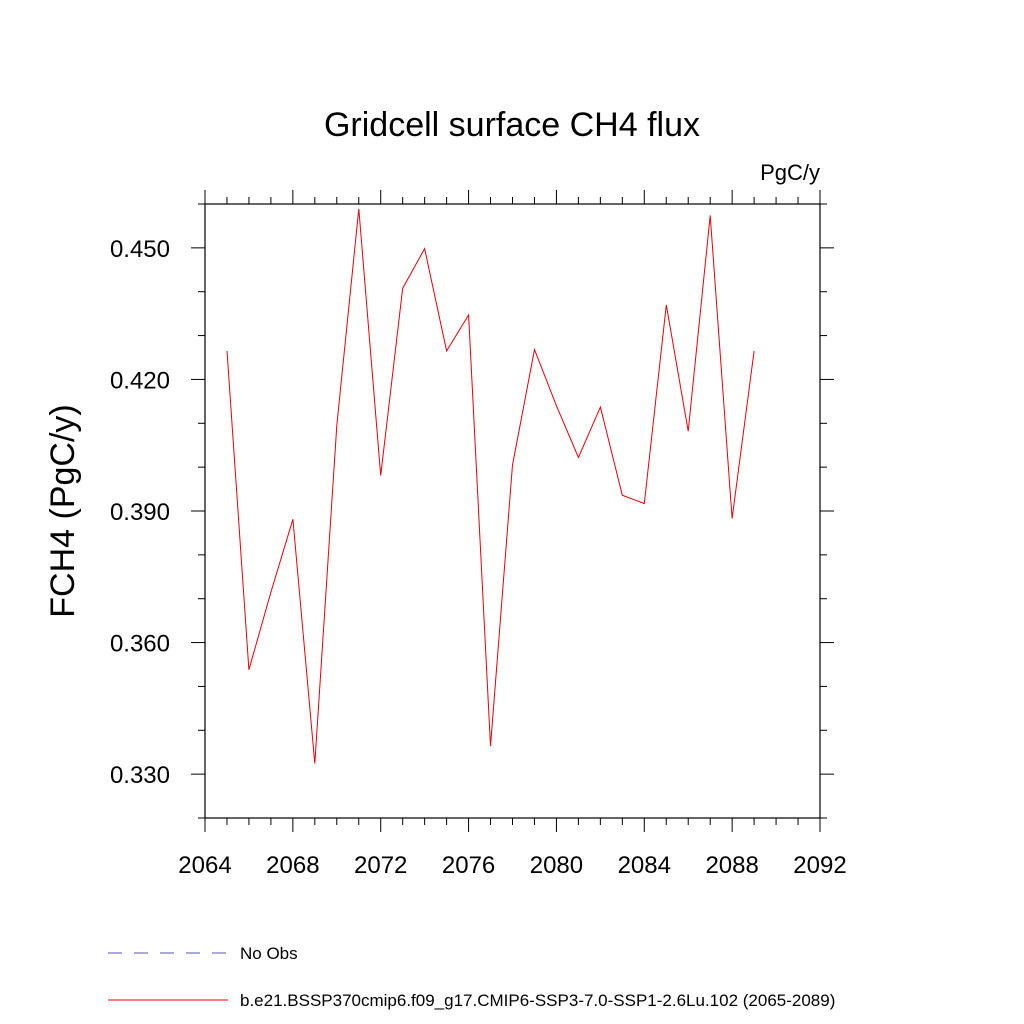  I want to click on legend-label-no-obs: No Obs, so click(269, 953).